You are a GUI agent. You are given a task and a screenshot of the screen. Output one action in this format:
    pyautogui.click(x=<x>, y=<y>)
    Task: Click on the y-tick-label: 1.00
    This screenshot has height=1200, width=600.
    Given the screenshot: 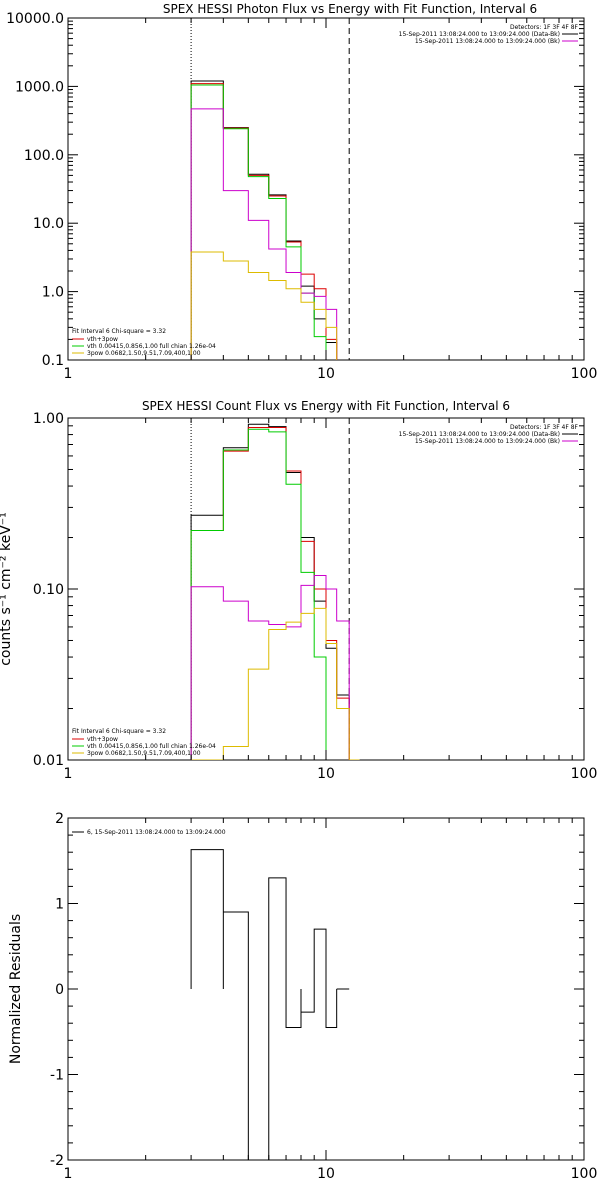 What is the action you would take?
    pyautogui.click(x=48, y=419)
    